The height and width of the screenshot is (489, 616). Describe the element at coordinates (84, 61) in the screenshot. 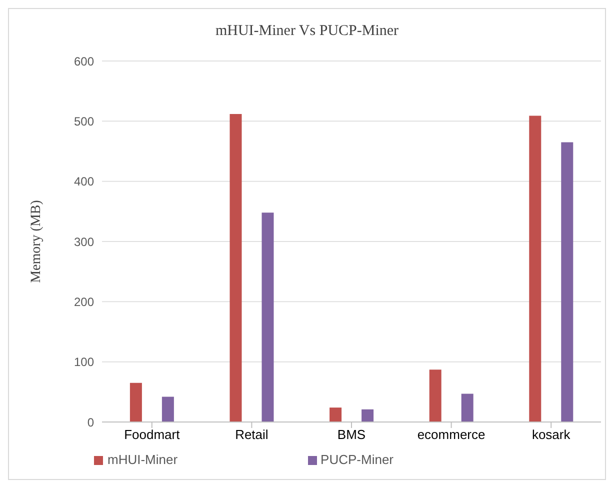

I see `y-tick-label: 600` at that location.